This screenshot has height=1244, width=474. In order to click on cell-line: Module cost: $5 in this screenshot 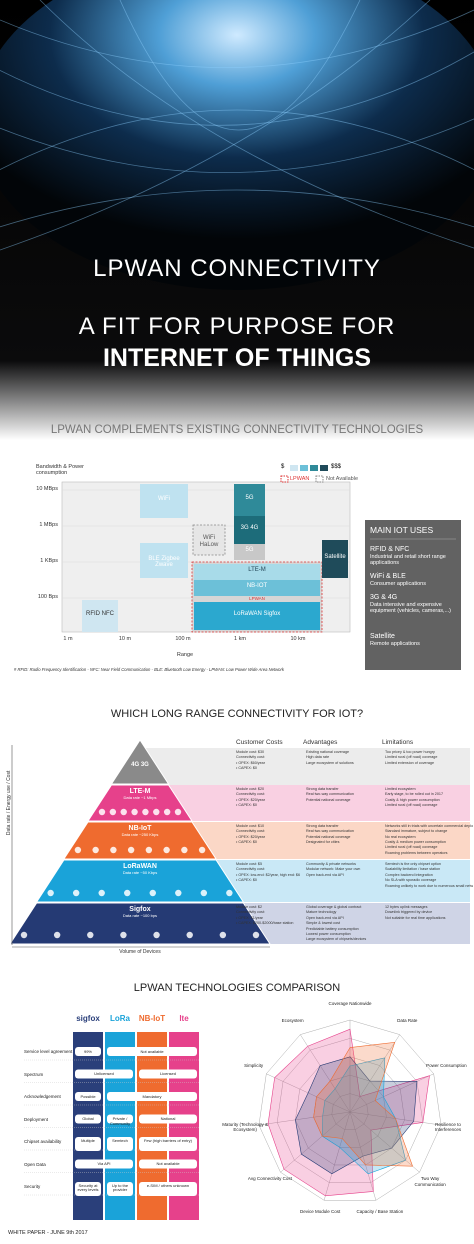, I will do `click(249, 864)`.